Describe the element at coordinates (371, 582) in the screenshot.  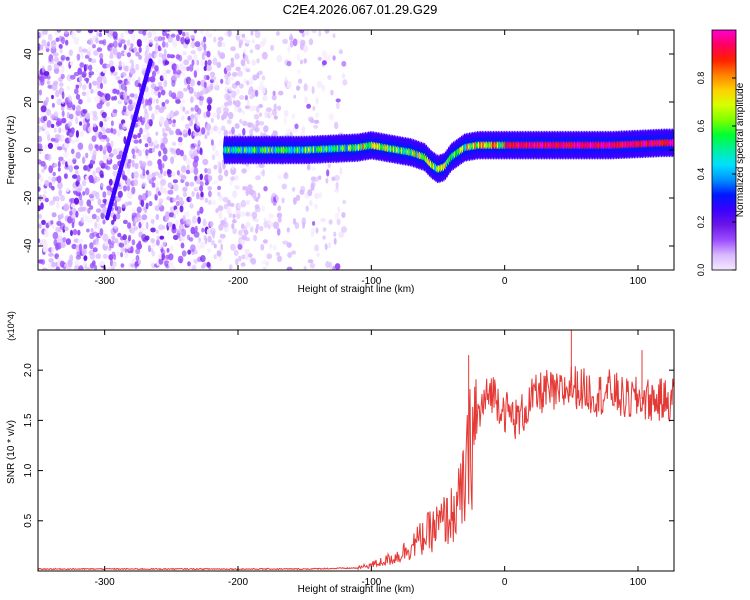
I see `x-tick-label: -100` at that location.